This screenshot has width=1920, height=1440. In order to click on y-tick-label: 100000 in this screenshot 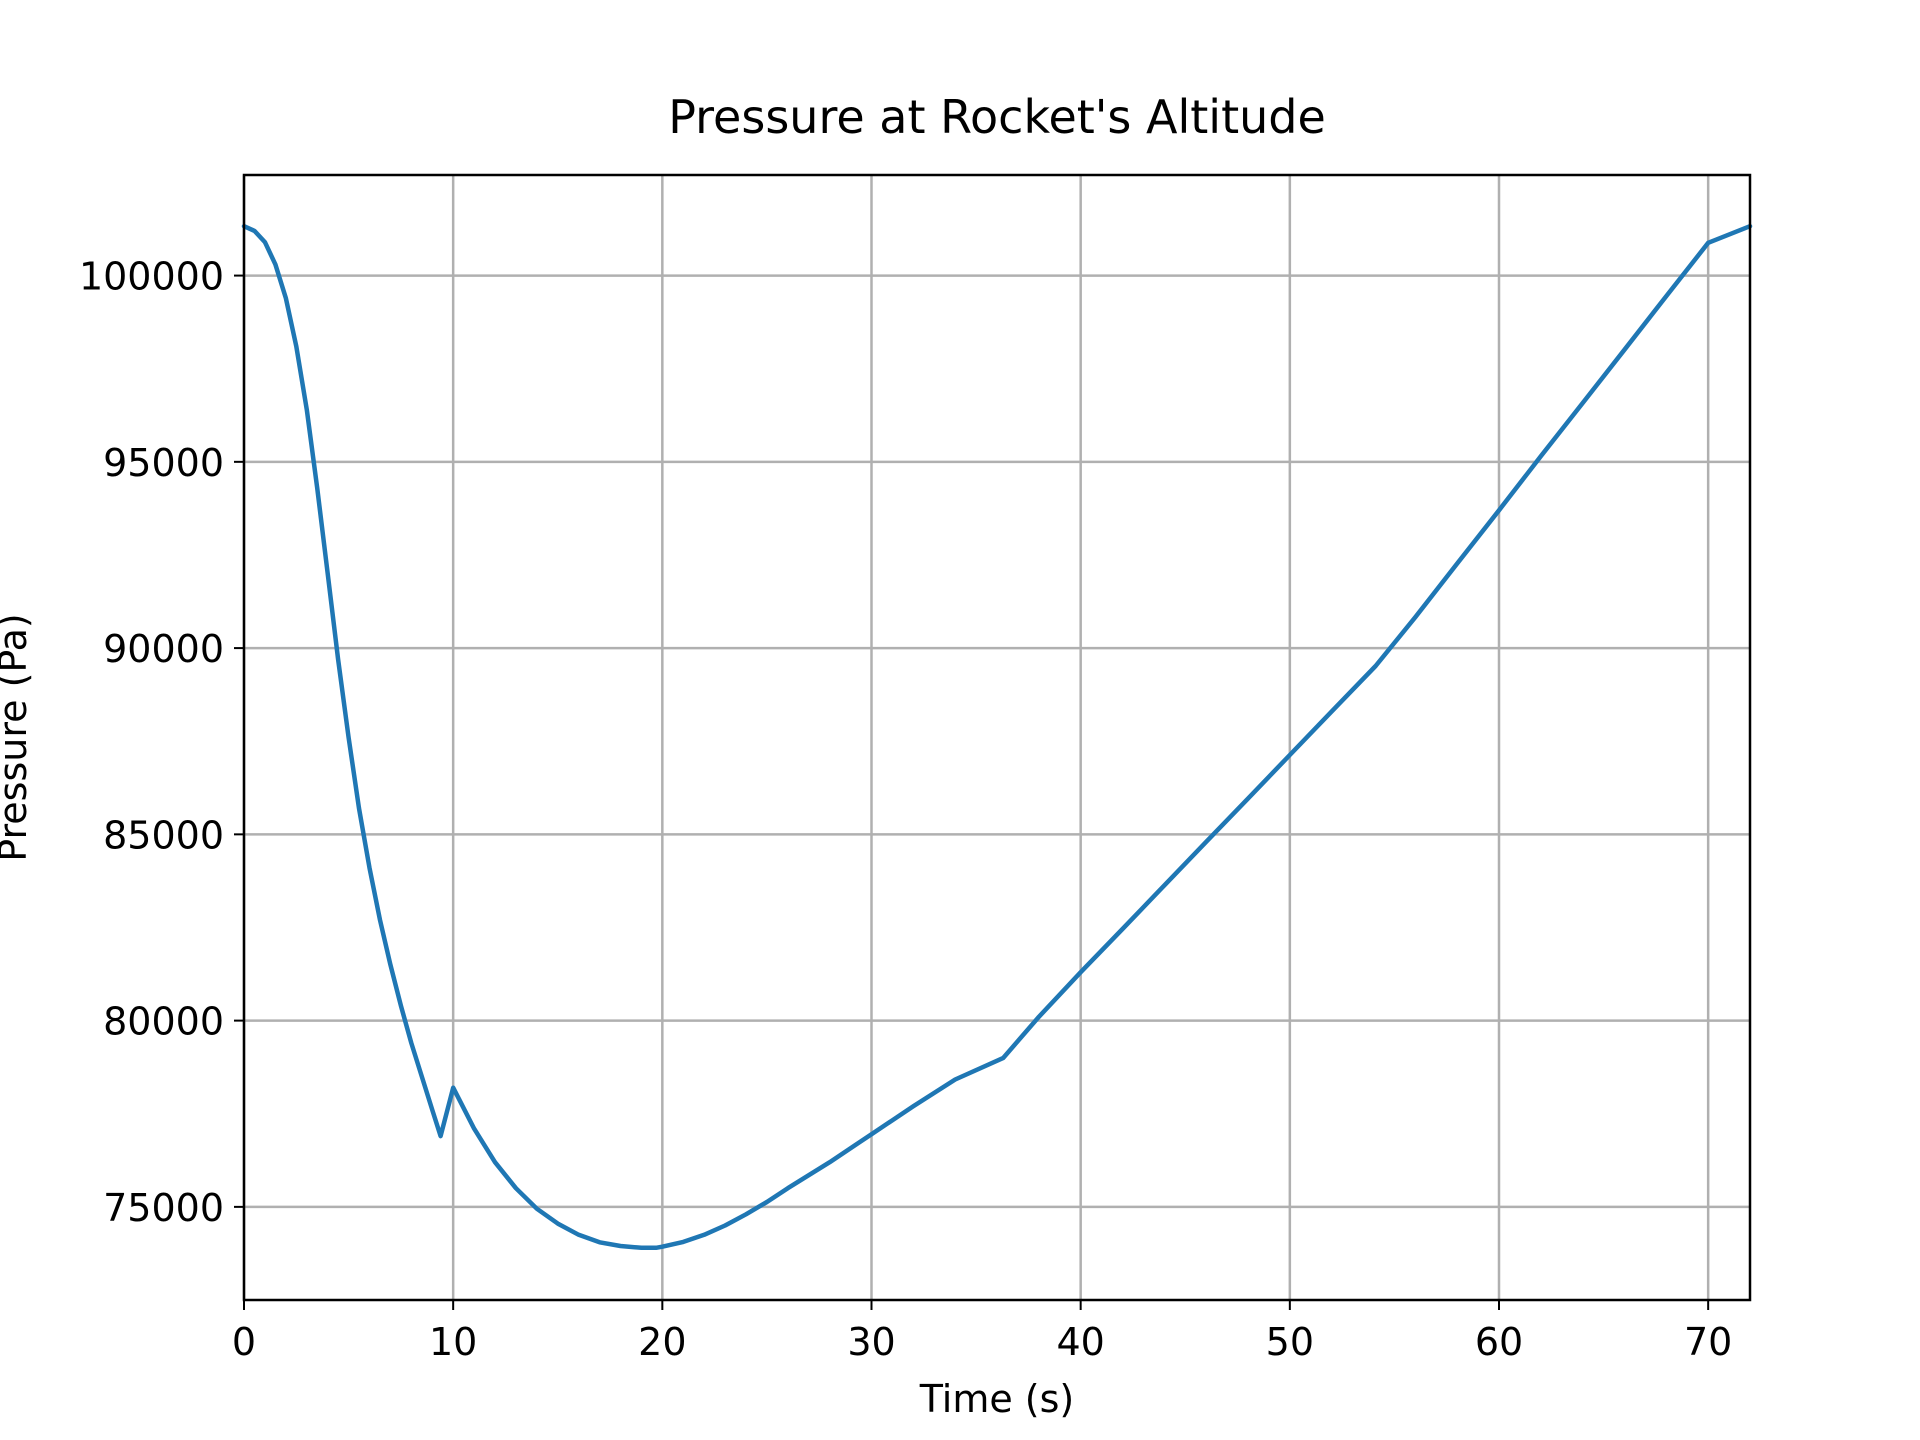, I will do `click(151, 277)`.